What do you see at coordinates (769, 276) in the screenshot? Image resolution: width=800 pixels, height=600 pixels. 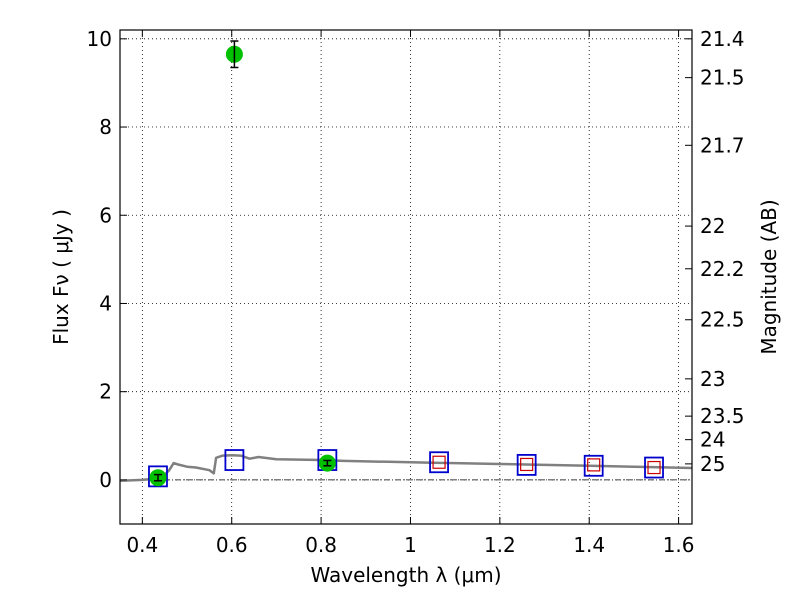 I see `y2-axis-label: Magnitude (AB)` at bounding box center [769, 276].